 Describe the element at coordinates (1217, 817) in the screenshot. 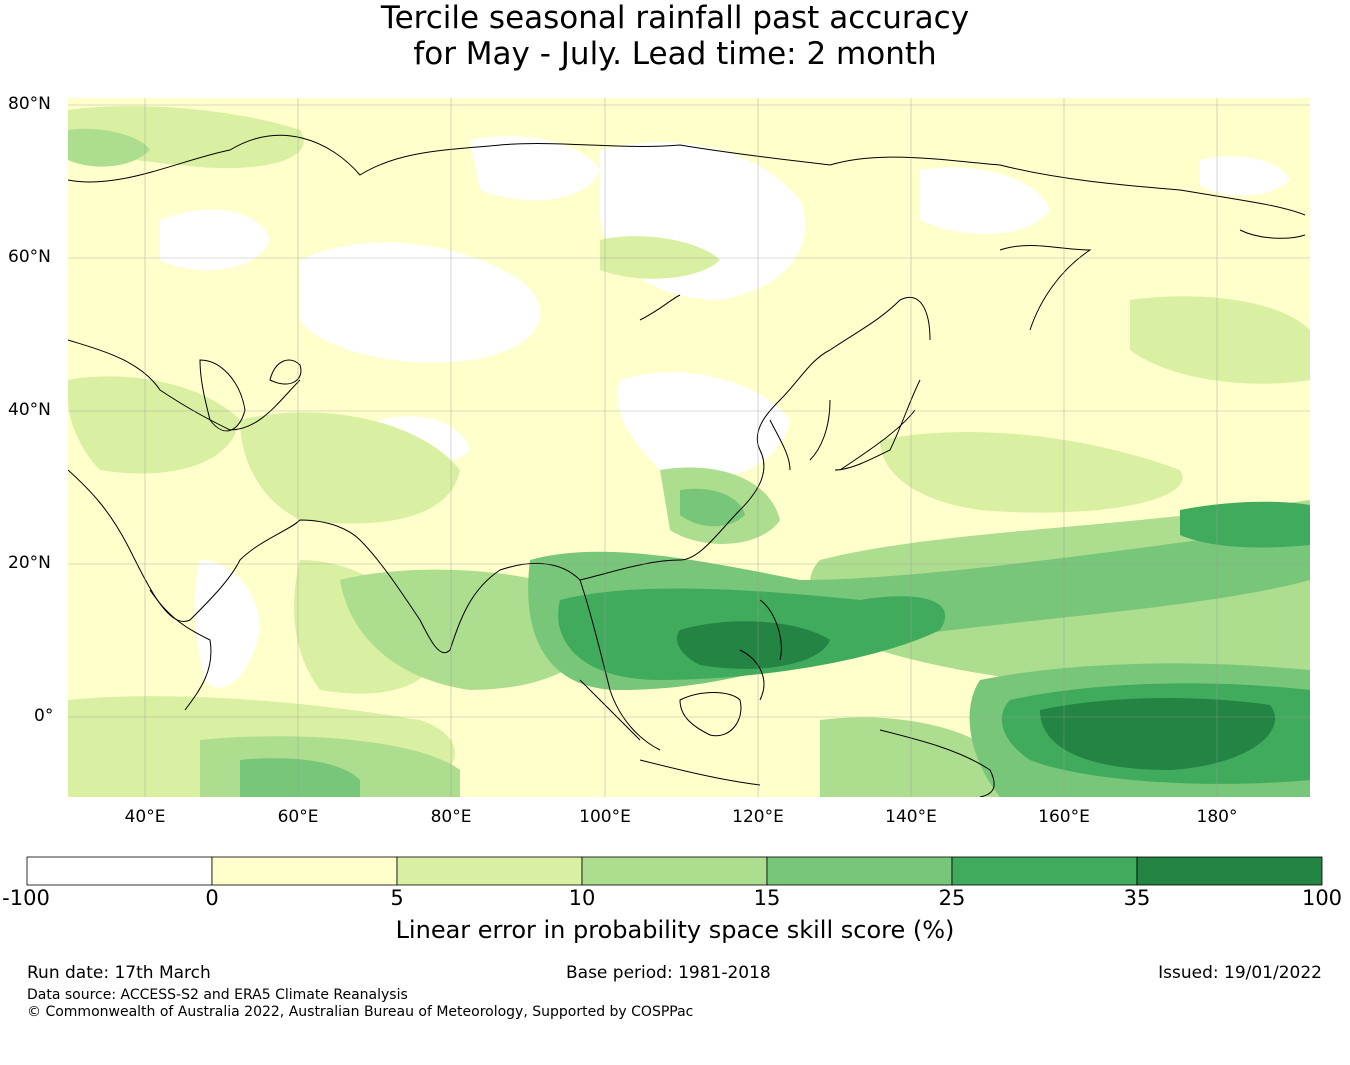

I see `lon-label-180: 180°` at that location.